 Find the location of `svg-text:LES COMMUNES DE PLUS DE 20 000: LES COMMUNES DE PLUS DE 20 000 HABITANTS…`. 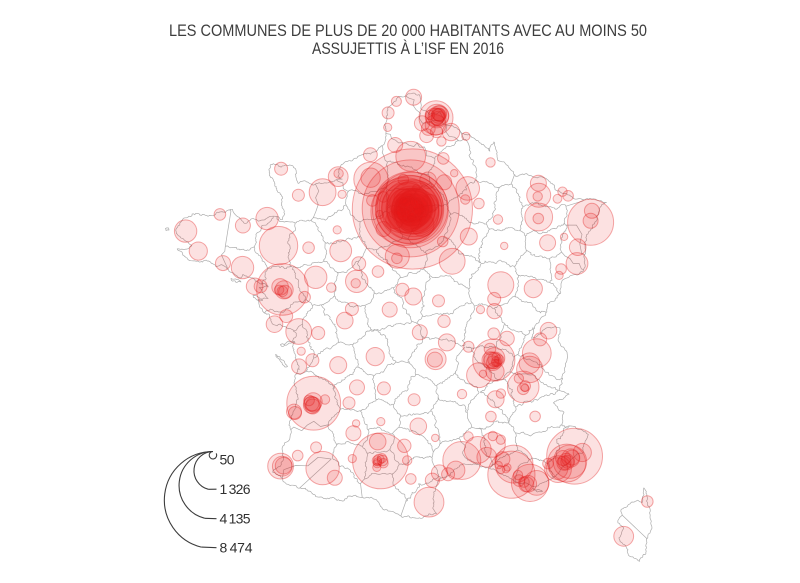

svg-text:LES COMMUNES DE PLUS DE 20 000: LES COMMUNES DE PLUS DE 20 000 HABITANTS… is located at coordinates (408, 30).